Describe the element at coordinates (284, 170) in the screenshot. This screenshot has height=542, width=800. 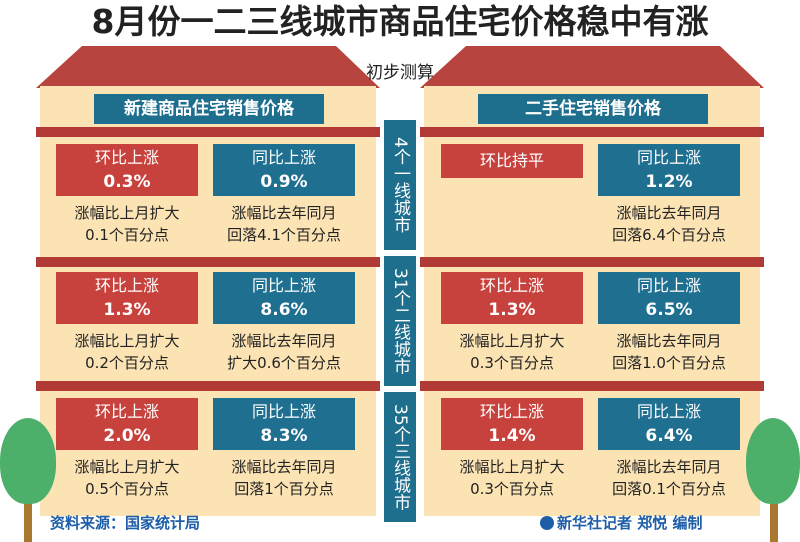
I see `new-yoy-box: 同比上涨 0.9%` at that location.